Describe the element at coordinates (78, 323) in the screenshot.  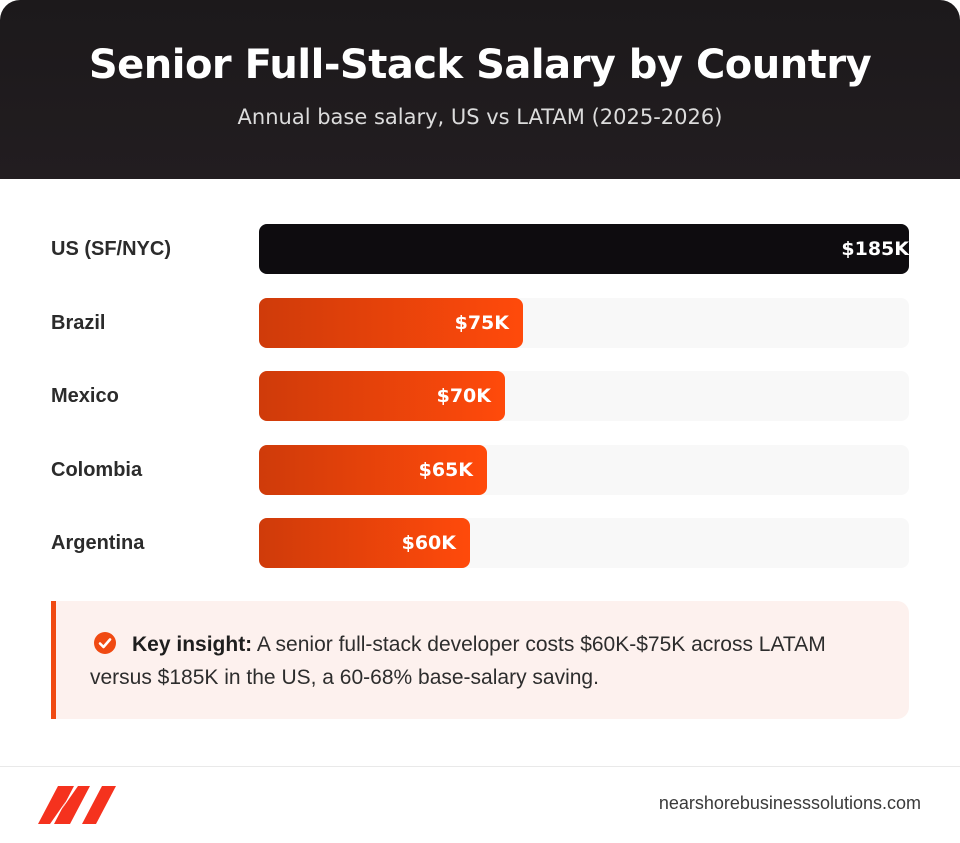
I see `category-label: Brazil` at that location.